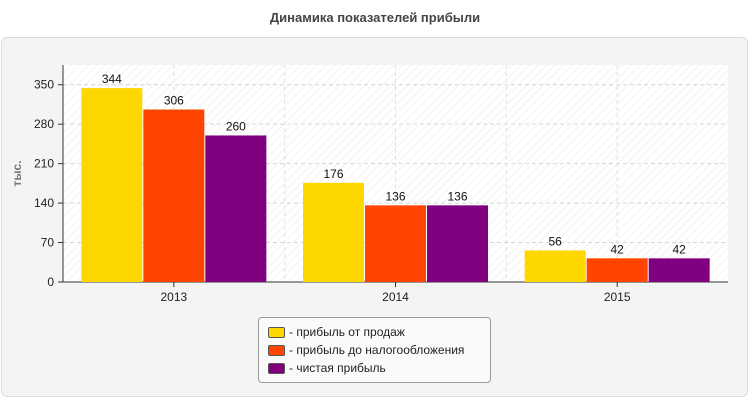  I want to click on y-tick-label: 0, so click(50, 282).